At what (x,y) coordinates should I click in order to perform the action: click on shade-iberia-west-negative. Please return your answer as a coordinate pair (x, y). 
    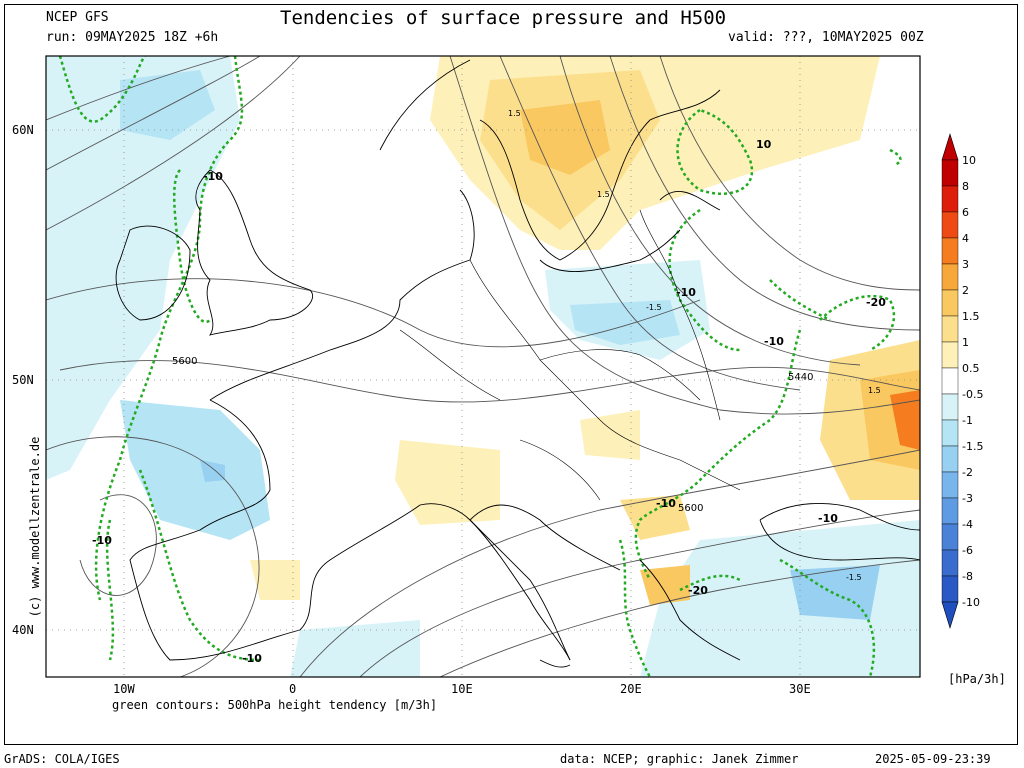
    Looking at the image, I should click on (195, 470).